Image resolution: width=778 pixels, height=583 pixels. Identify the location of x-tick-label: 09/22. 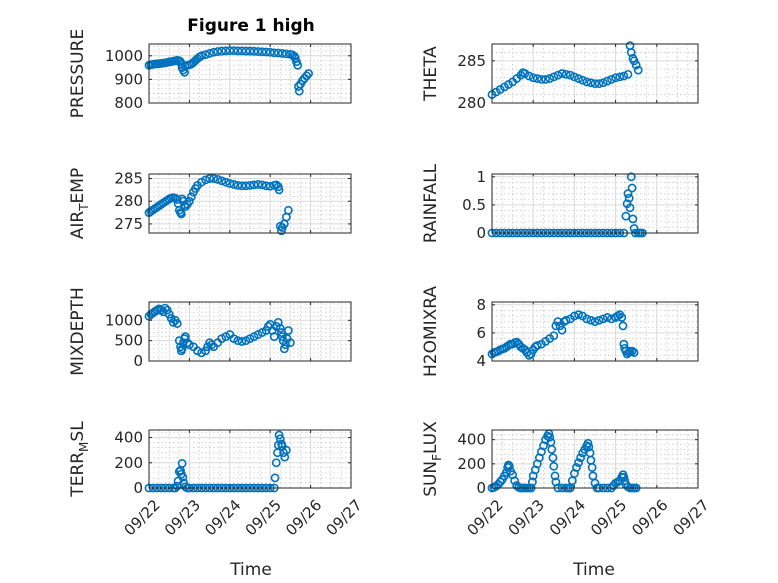
(141, 517).